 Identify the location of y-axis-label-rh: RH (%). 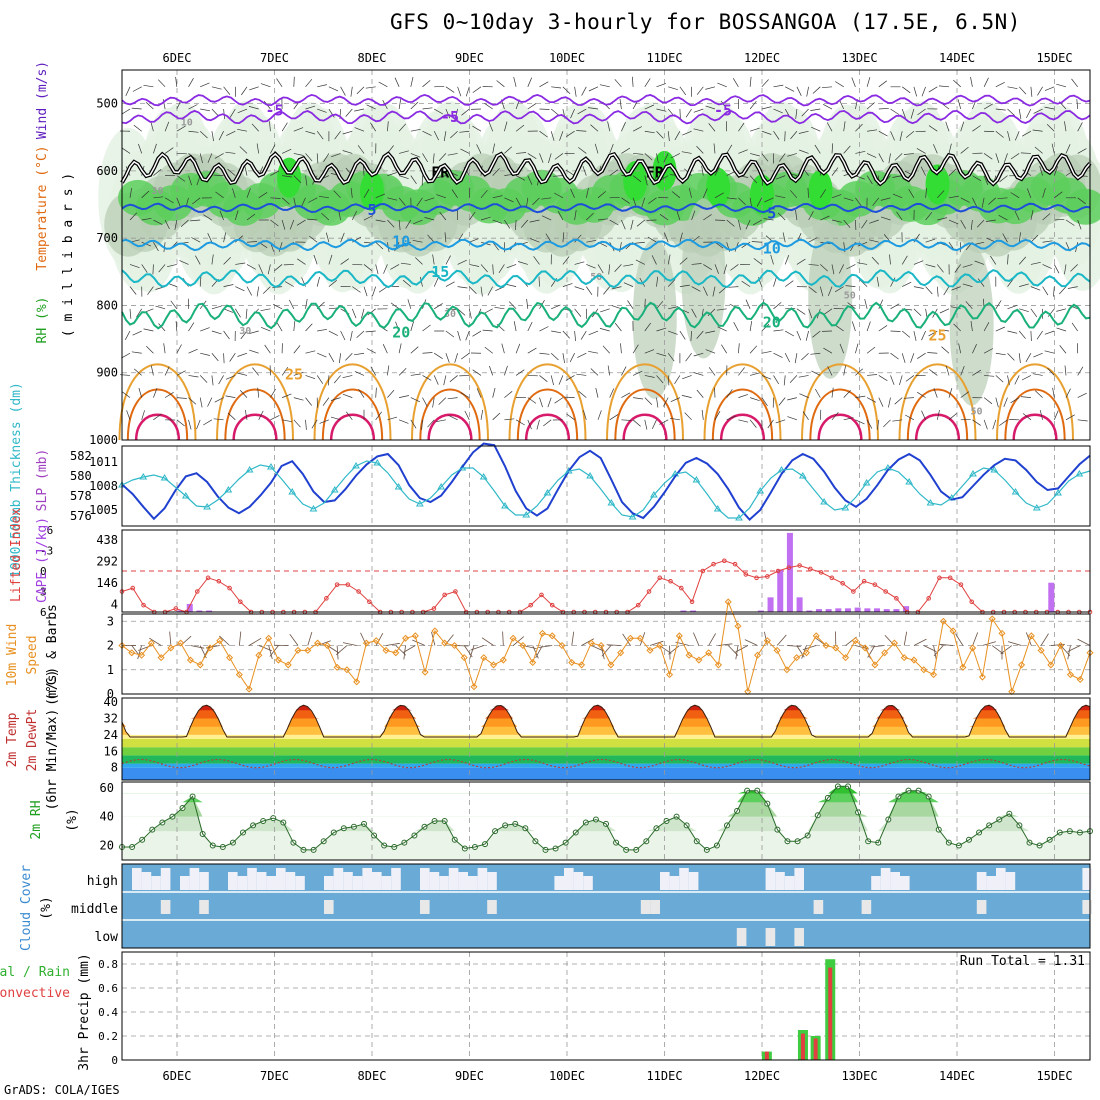
(42, 320).